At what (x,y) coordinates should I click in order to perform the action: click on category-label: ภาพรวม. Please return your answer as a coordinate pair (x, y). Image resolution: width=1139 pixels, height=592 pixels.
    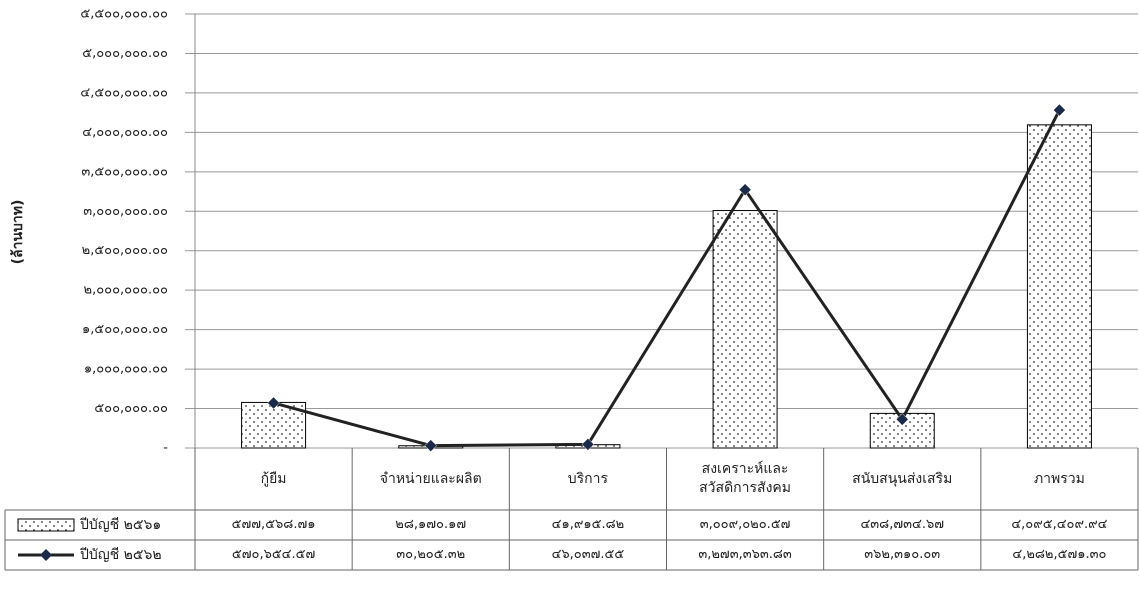
    Looking at the image, I should click on (1059, 478).